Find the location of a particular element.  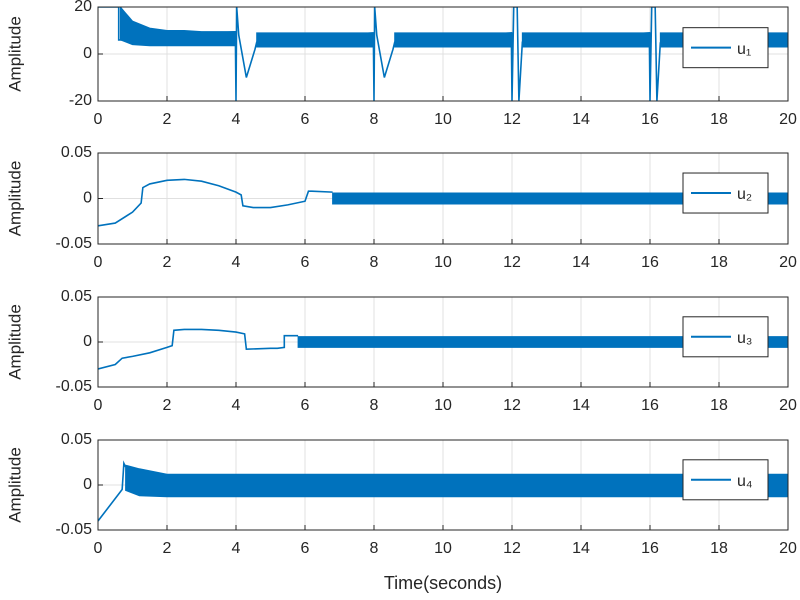

legend-label: u₄ is located at coordinates (744, 481).